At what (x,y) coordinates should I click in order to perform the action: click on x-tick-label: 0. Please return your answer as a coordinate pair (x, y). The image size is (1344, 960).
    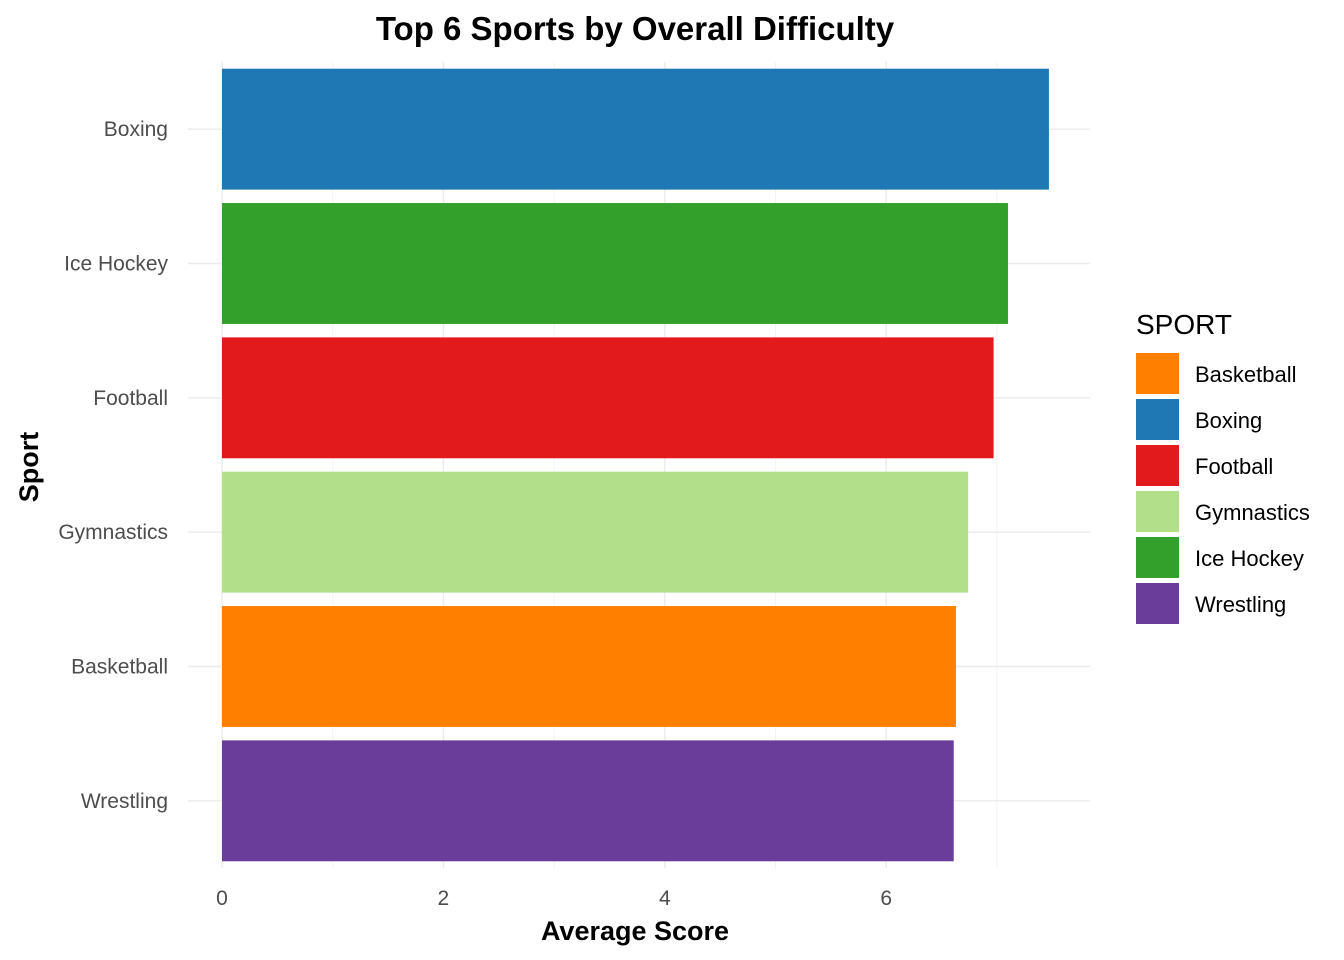
    Looking at the image, I should click on (222, 898).